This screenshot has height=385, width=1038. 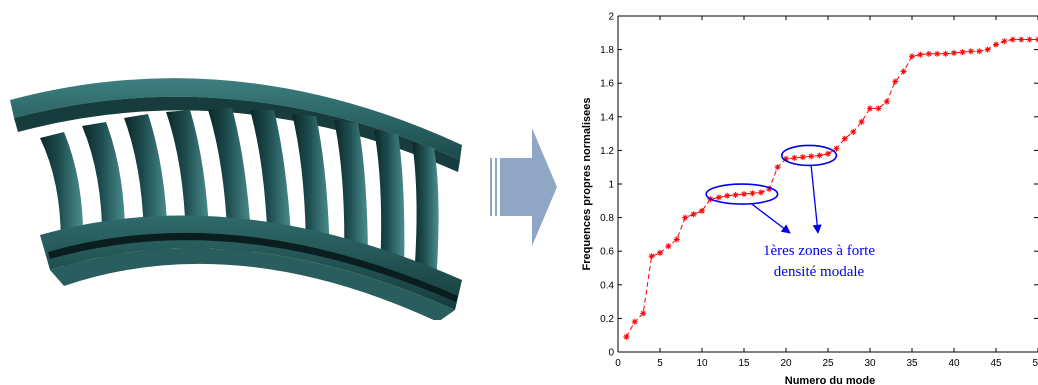 What do you see at coordinates (607, 252) in the screenshot?
I see `y-tick-label: 0.6` at bounding box center [607, 252].